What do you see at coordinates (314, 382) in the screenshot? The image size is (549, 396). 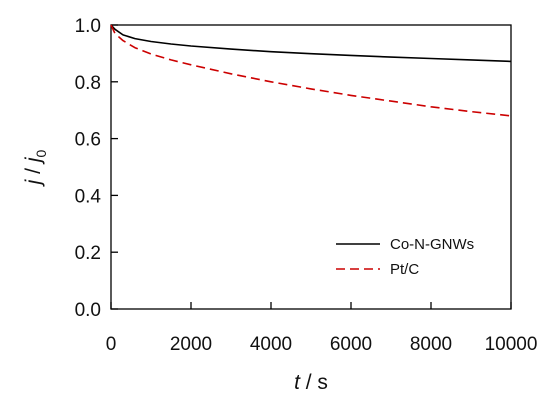 I see `x-axis-title-unit: / s` at bounding box center [314, 382].